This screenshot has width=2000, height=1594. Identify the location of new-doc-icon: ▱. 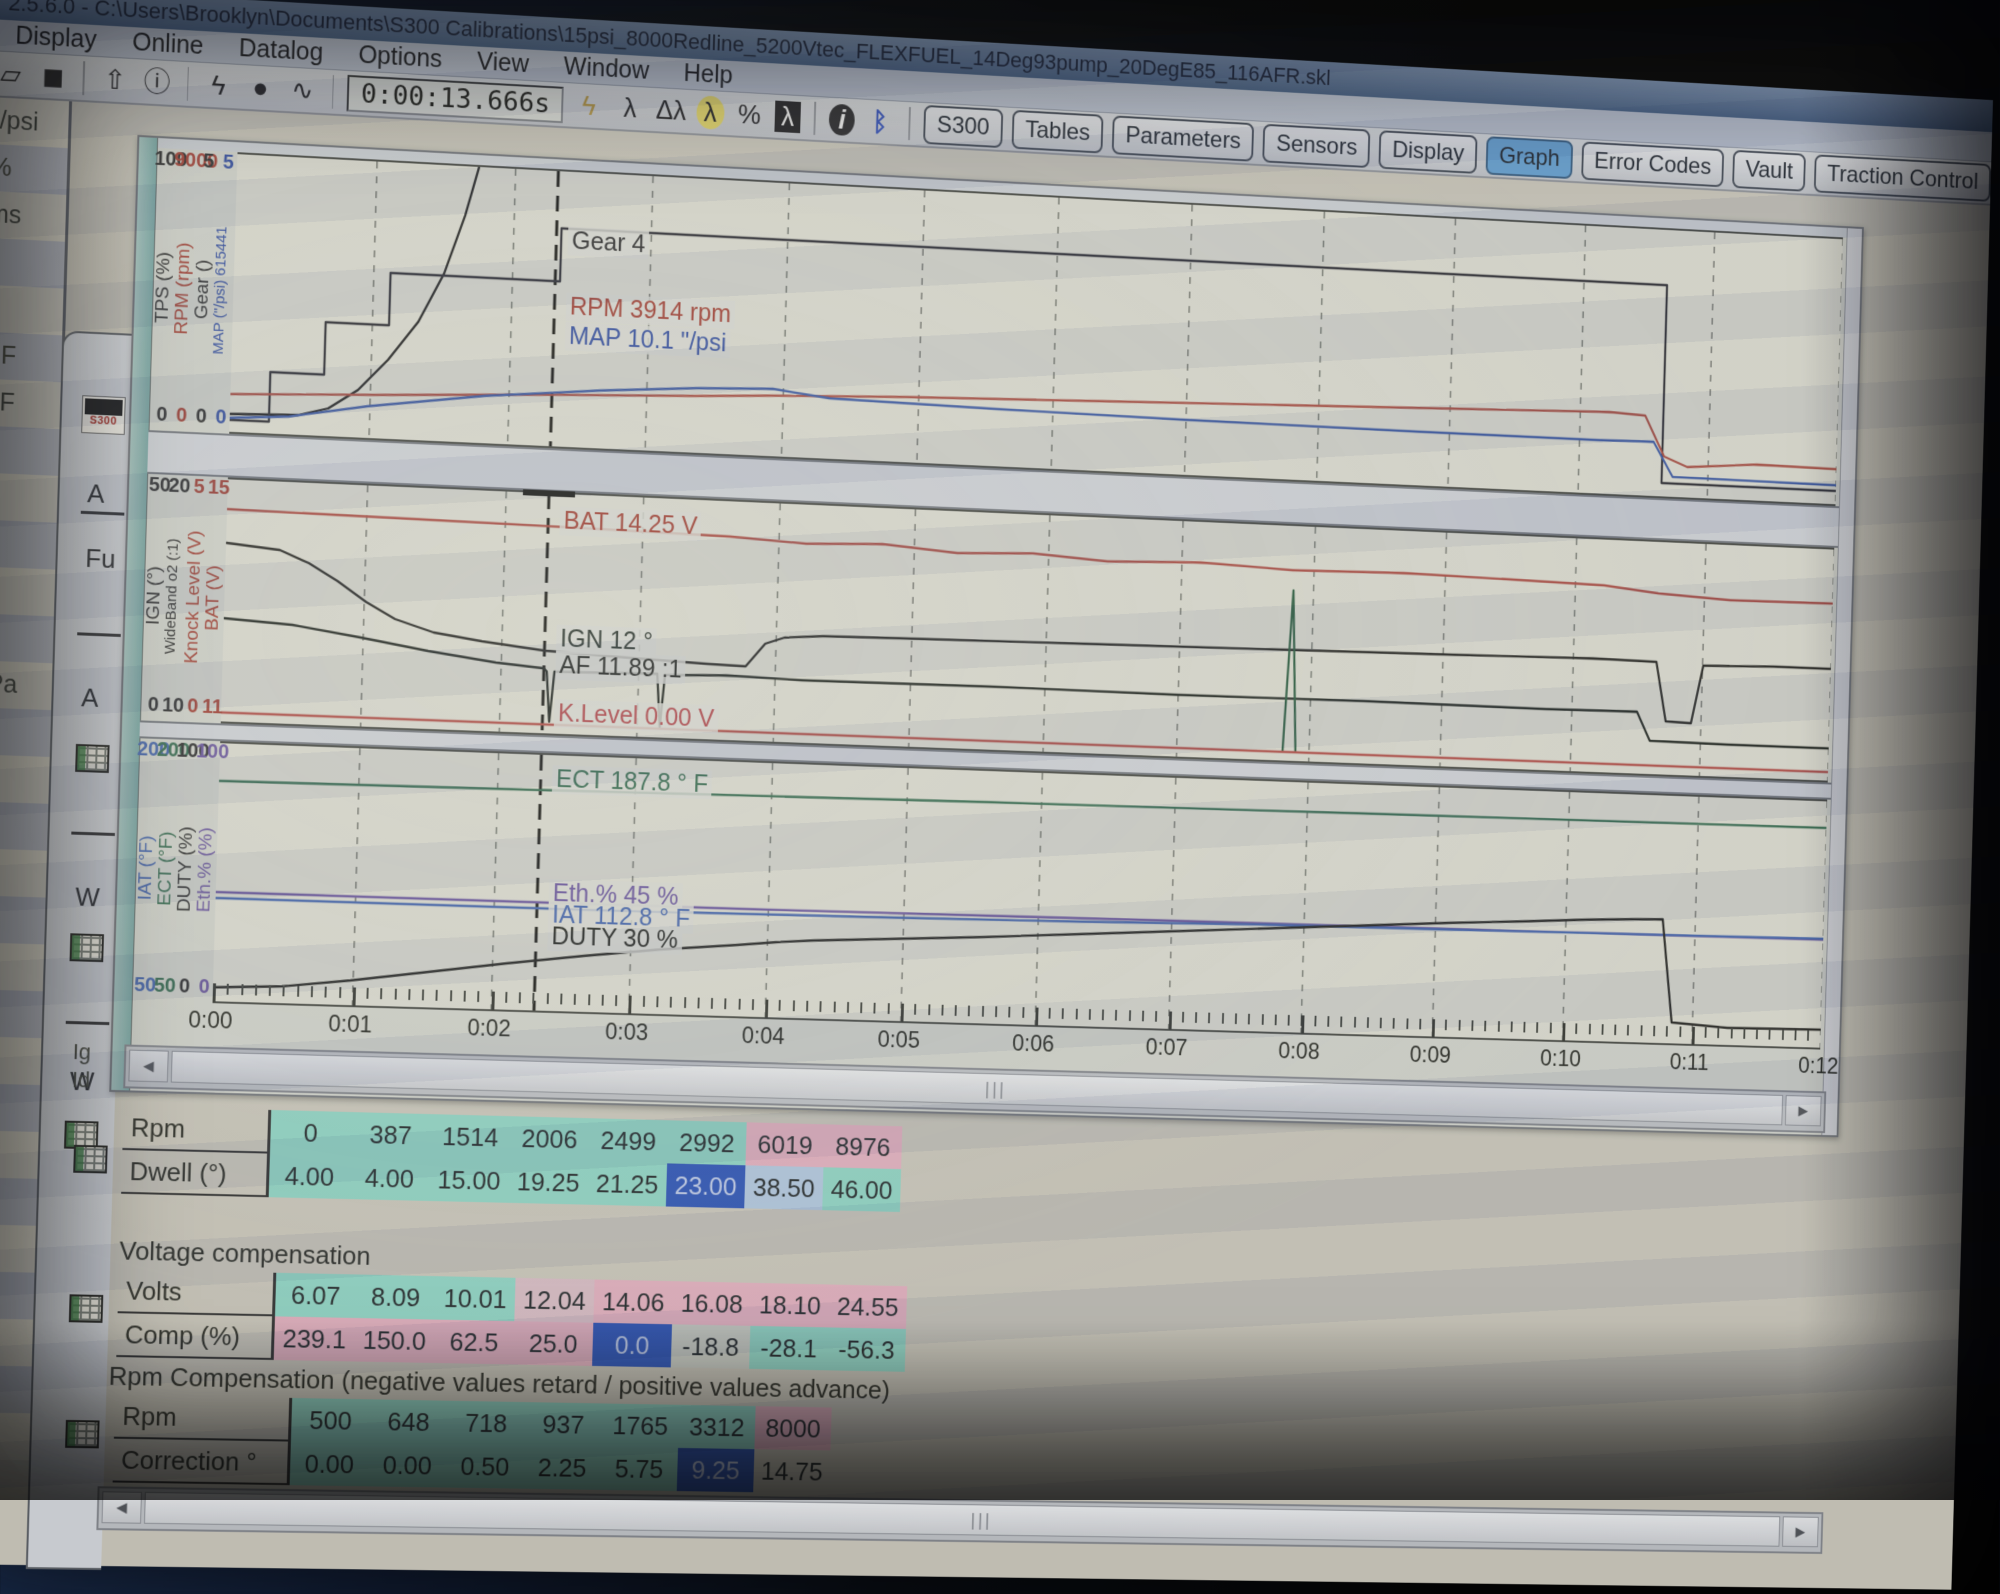
(11, 74).